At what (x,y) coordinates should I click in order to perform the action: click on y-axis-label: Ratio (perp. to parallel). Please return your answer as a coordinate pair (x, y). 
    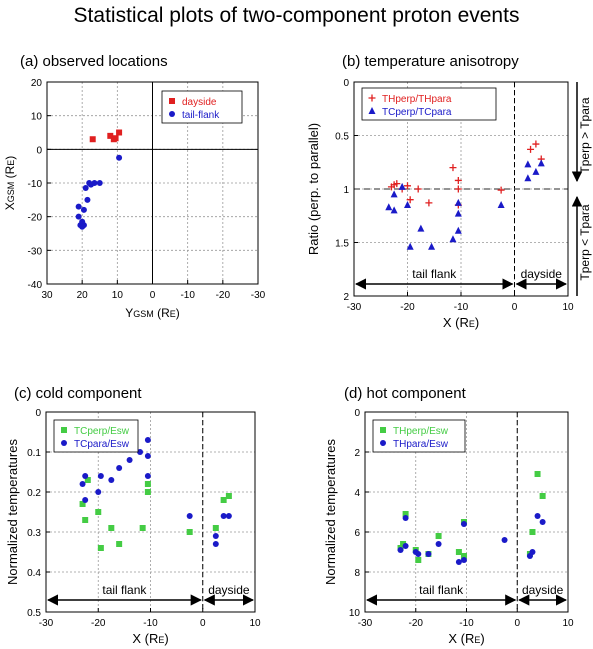
    Looking at the image, I should click on (313, 189).